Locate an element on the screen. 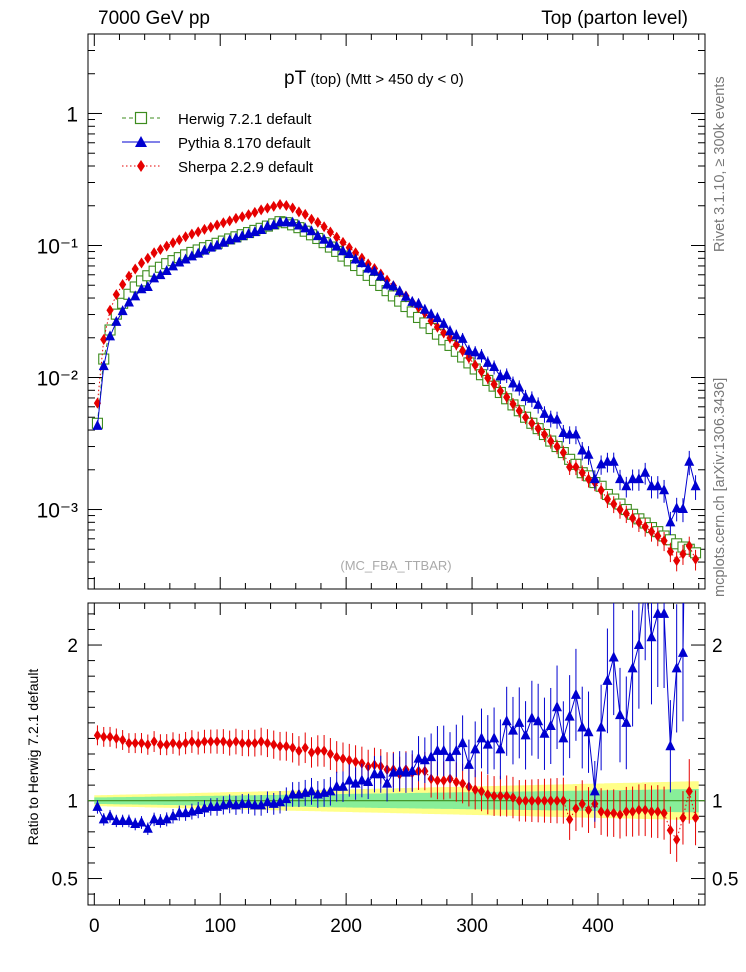 The height and width of the screenshot is (972, 746). x-tick-label: 400 is located at coordinates (598, 926).